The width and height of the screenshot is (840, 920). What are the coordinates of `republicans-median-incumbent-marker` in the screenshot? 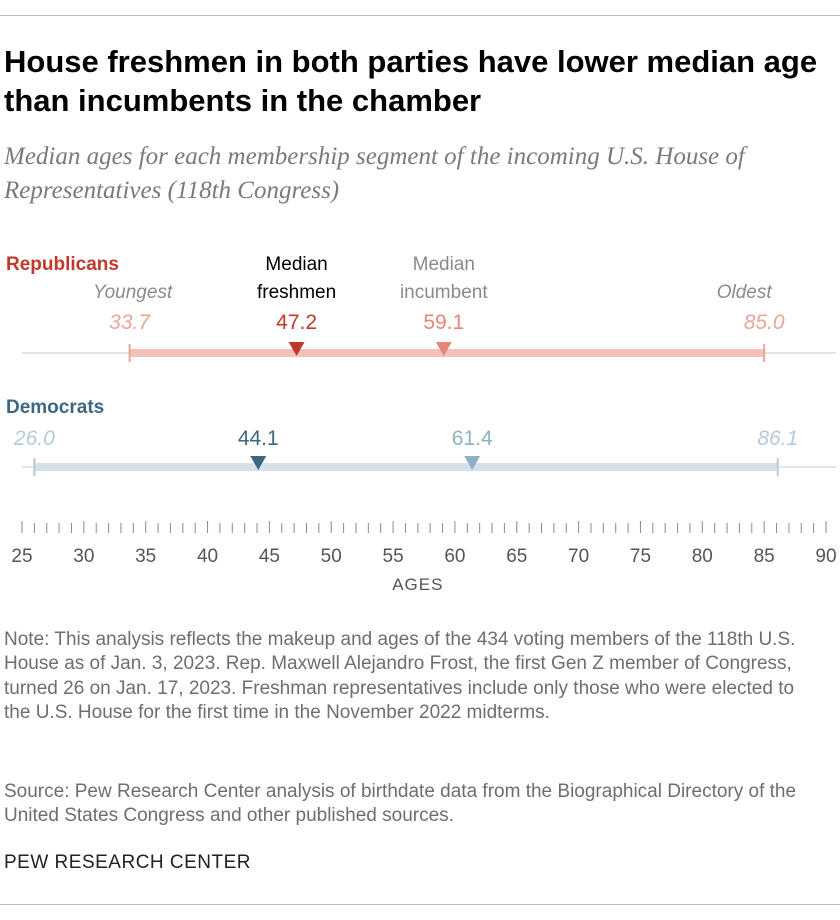 It's located at (443, 349).